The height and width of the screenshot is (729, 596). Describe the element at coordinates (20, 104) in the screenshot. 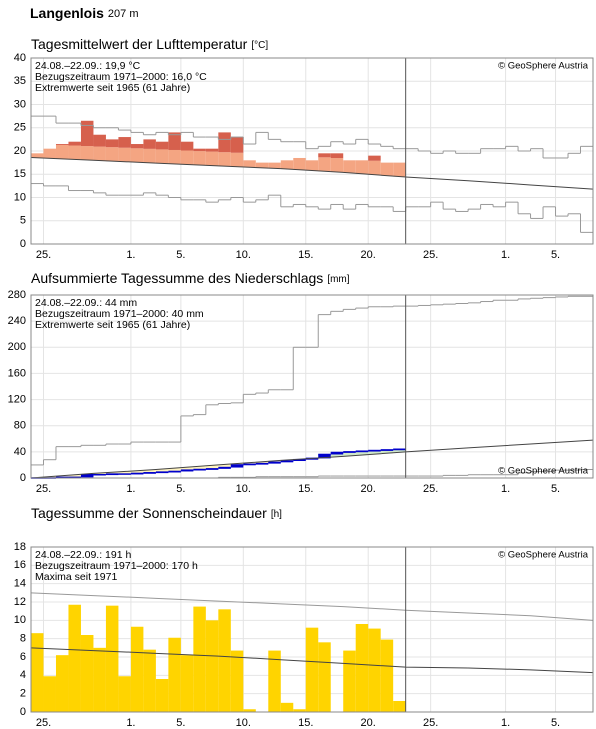

I see `y-tick-label: 30` at that location.